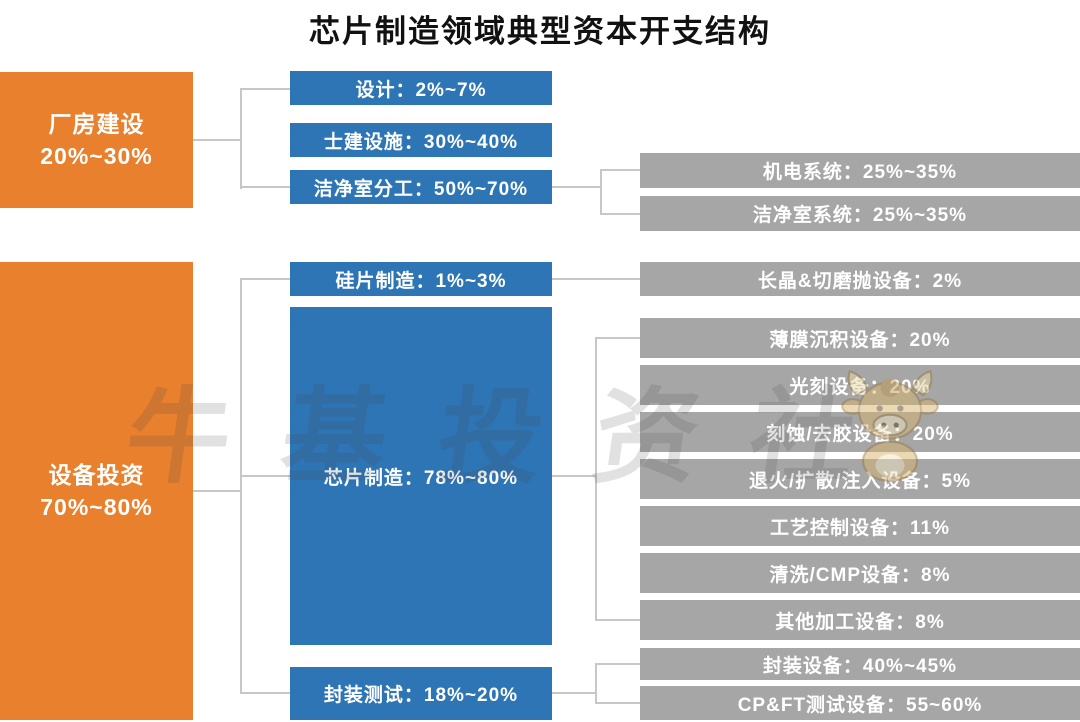  Describe the element at coordinates (96, 507) in the screenshot. I see `node-equipment-value: 70%~80%` at that location.